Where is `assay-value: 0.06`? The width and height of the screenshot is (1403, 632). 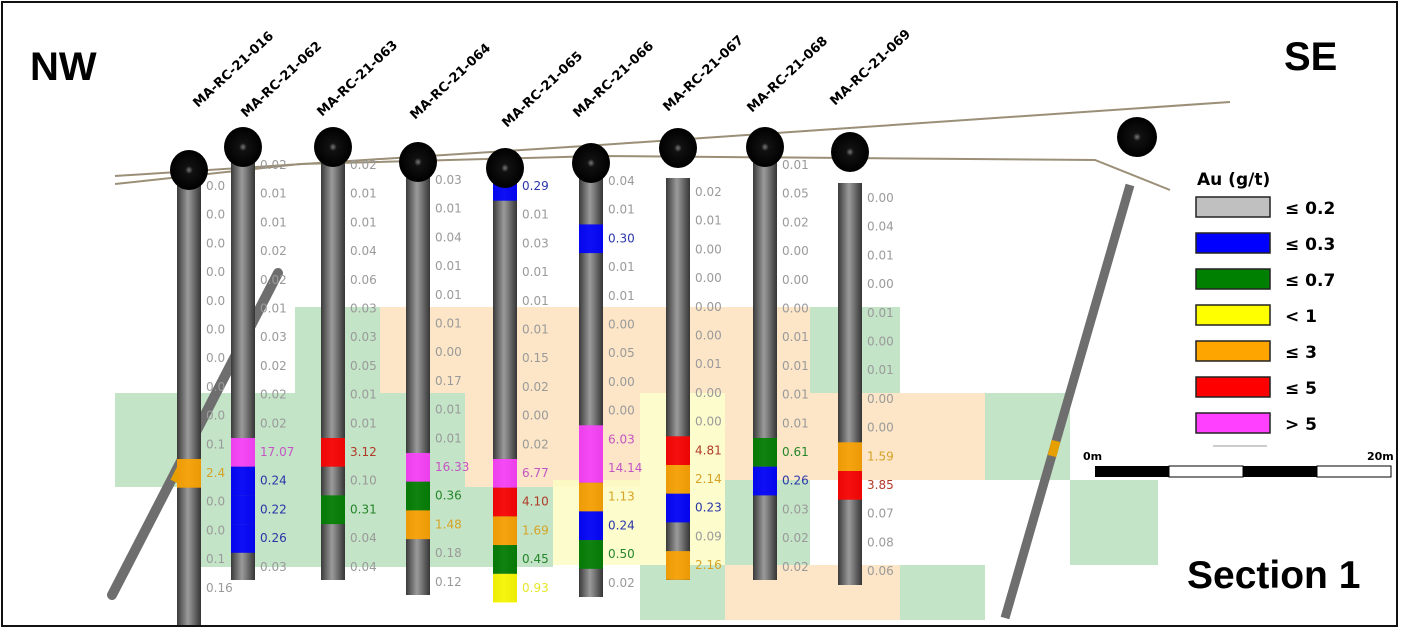
assay-value: 0.06 is located at coordinates (363, 280).